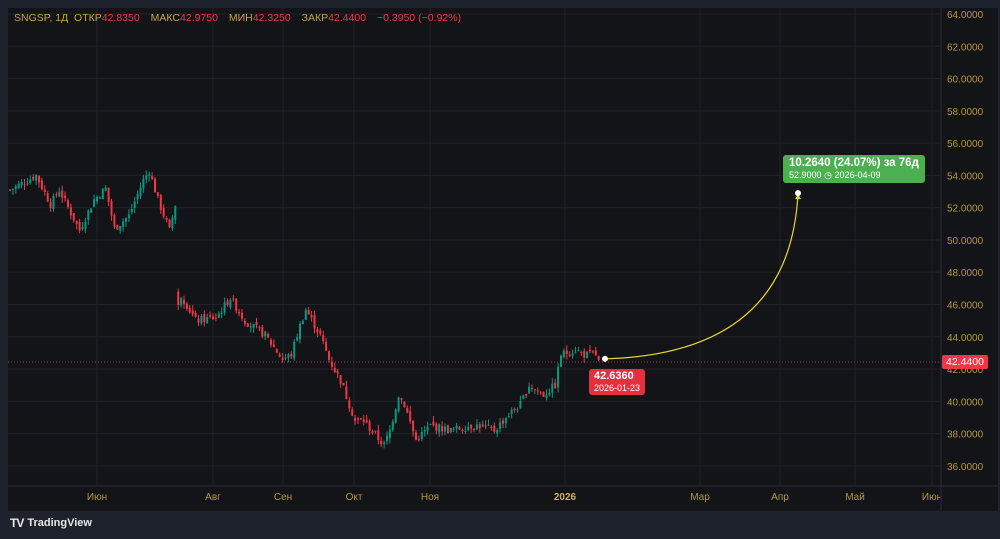  Describe the element at coordinates (617, 382) in the screenshot. I see `forecast-start-tag: 42.6360 2026-01-23` at that location.